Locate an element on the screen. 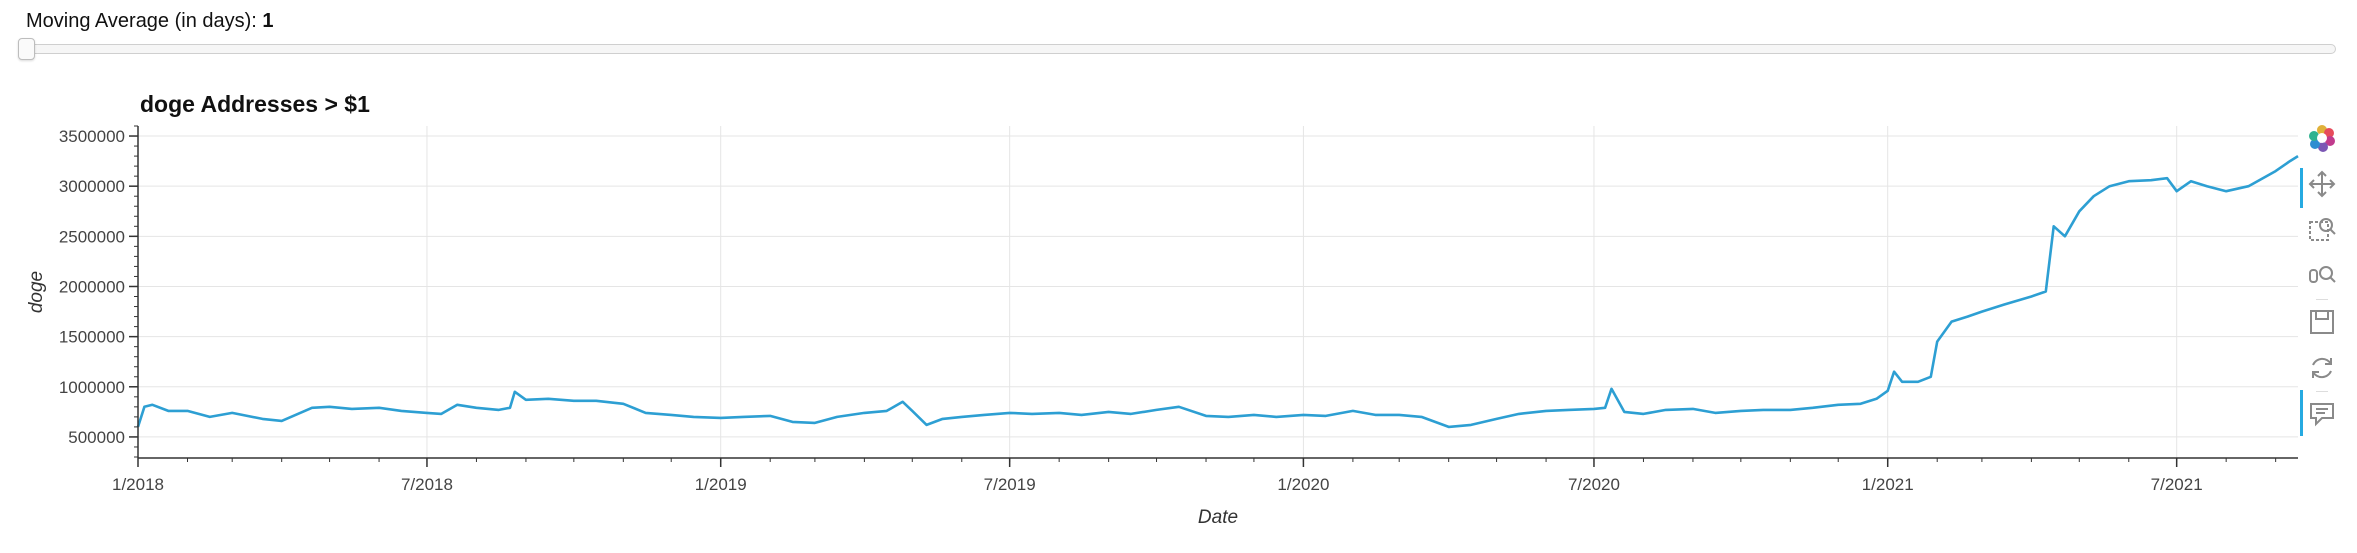 The width and height of the screenshot is (2357, 553). y-tick-label: 1000000 is located at coordinates (92, 387).